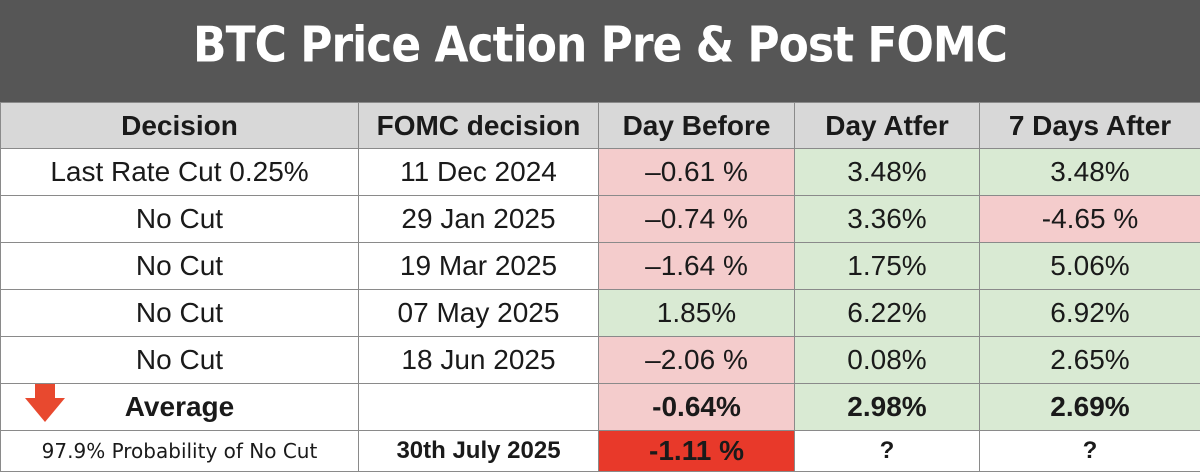 This screenshot has height=472, width=1200. What do you see at coordinates (697, 451) in the screenshot?
I see `upcoming-day-before-cell: -1.11 %` at bounding box center [697, 451].